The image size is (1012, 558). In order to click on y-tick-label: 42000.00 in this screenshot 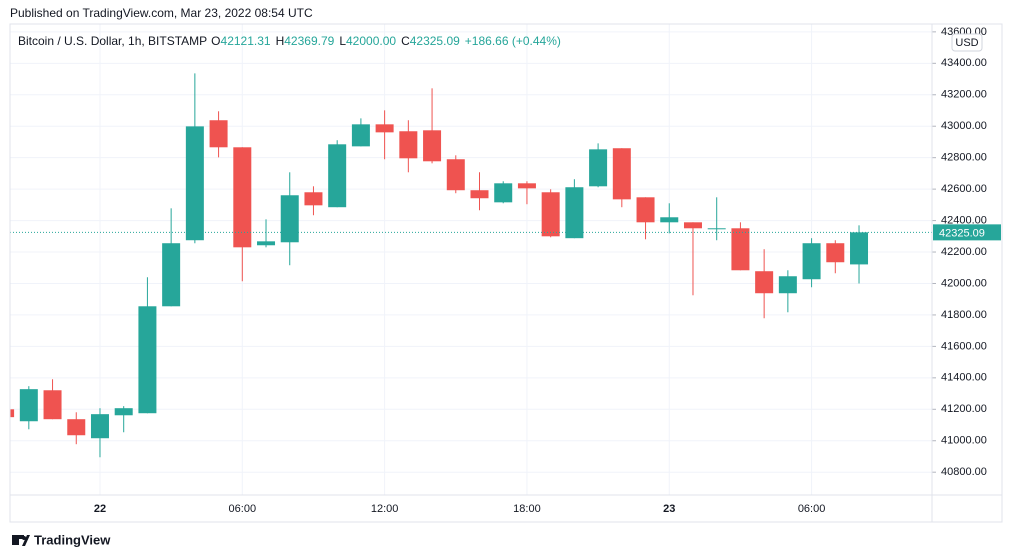, I will do `click(964, 283)`.